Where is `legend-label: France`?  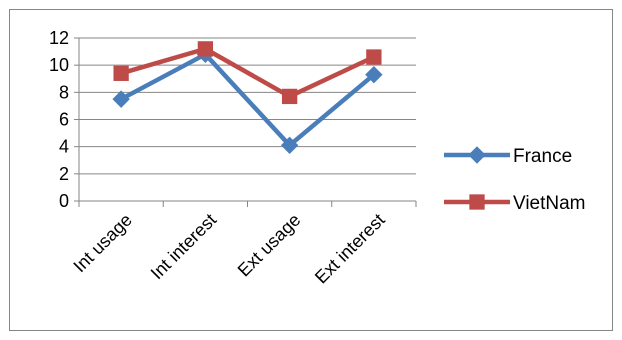 legend-label: France is located at coordinates (542, 156).